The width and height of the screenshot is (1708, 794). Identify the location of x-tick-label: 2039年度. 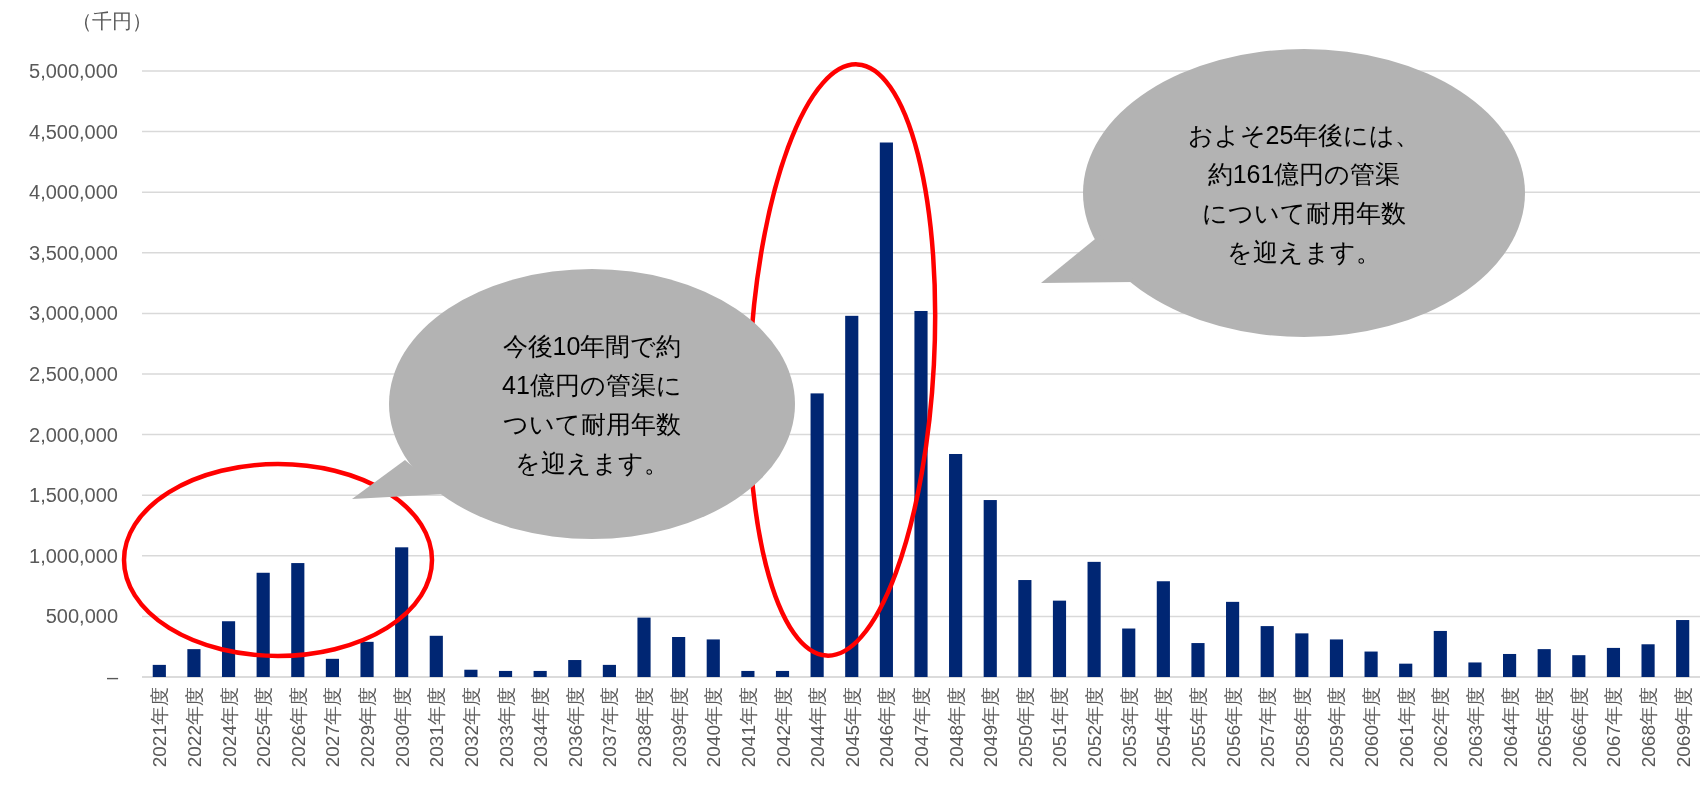
(679, 727).